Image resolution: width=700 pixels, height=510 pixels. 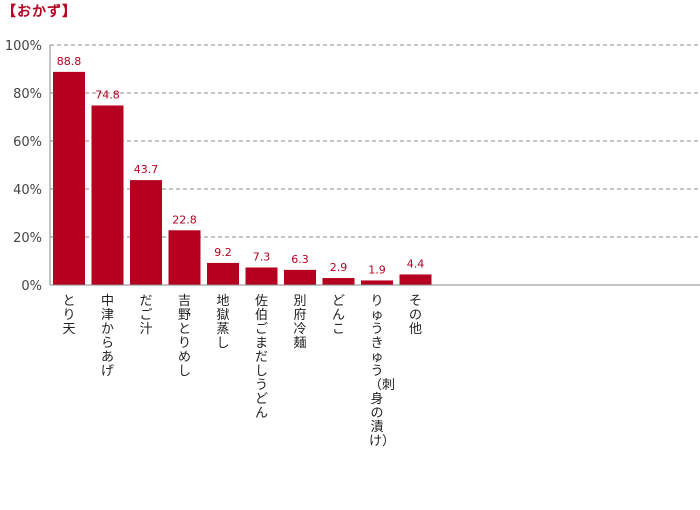 What do you see at coordinates (69, 61) in the screenshot?
I see `value-label: 88.8` at bounding box center [69, 61].